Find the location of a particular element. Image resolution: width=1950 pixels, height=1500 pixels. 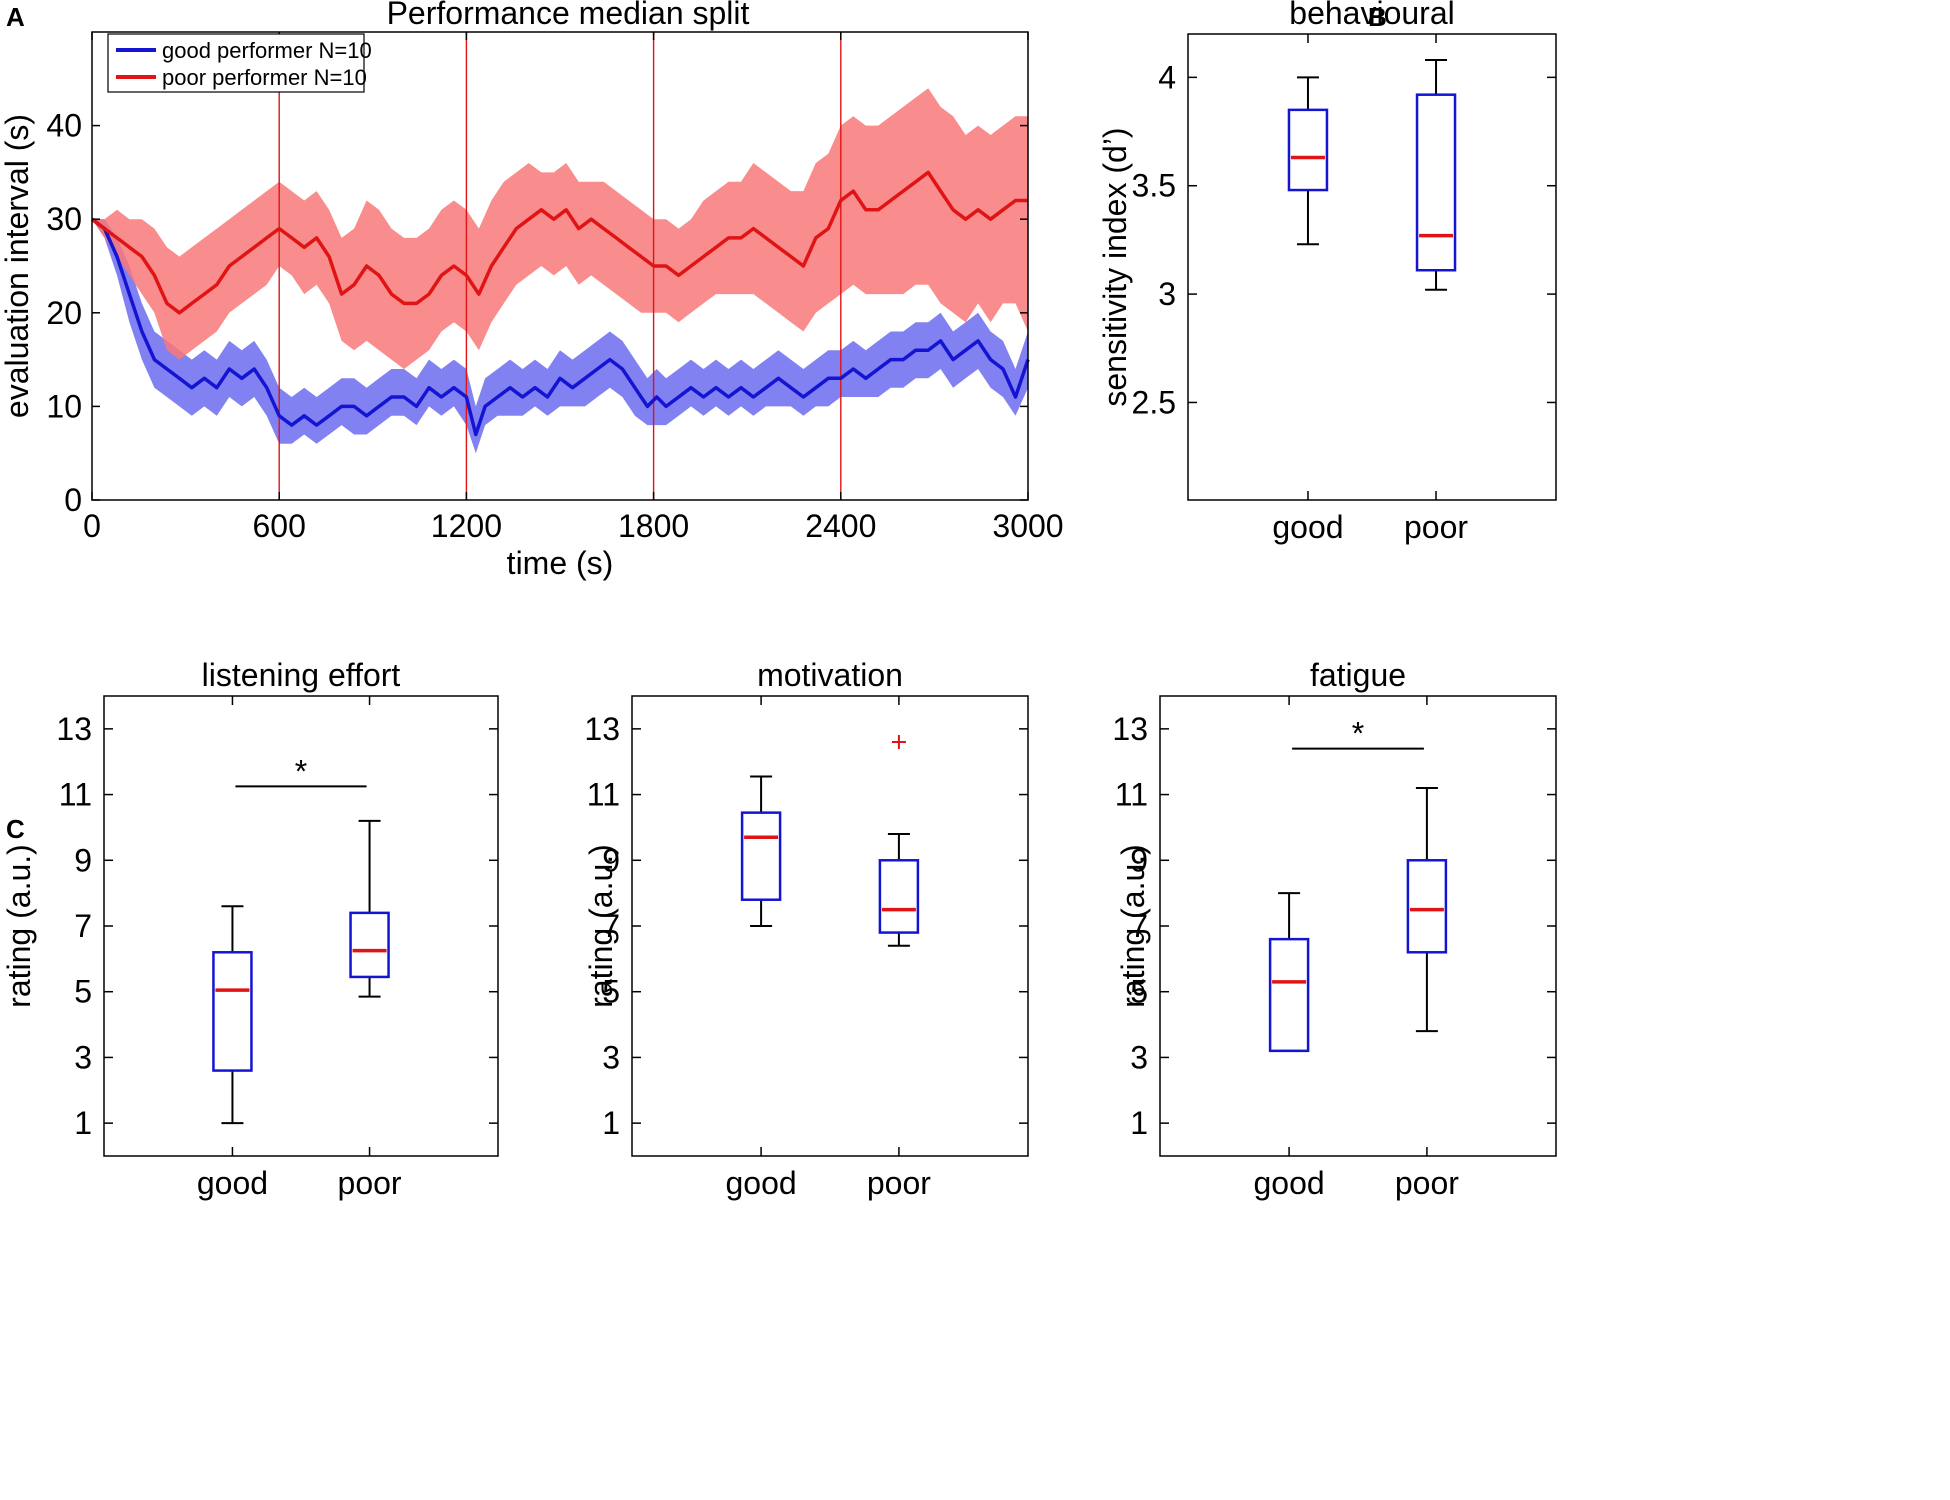

legend-label-good: good performer N=10 is located at coordinates (267, 50).